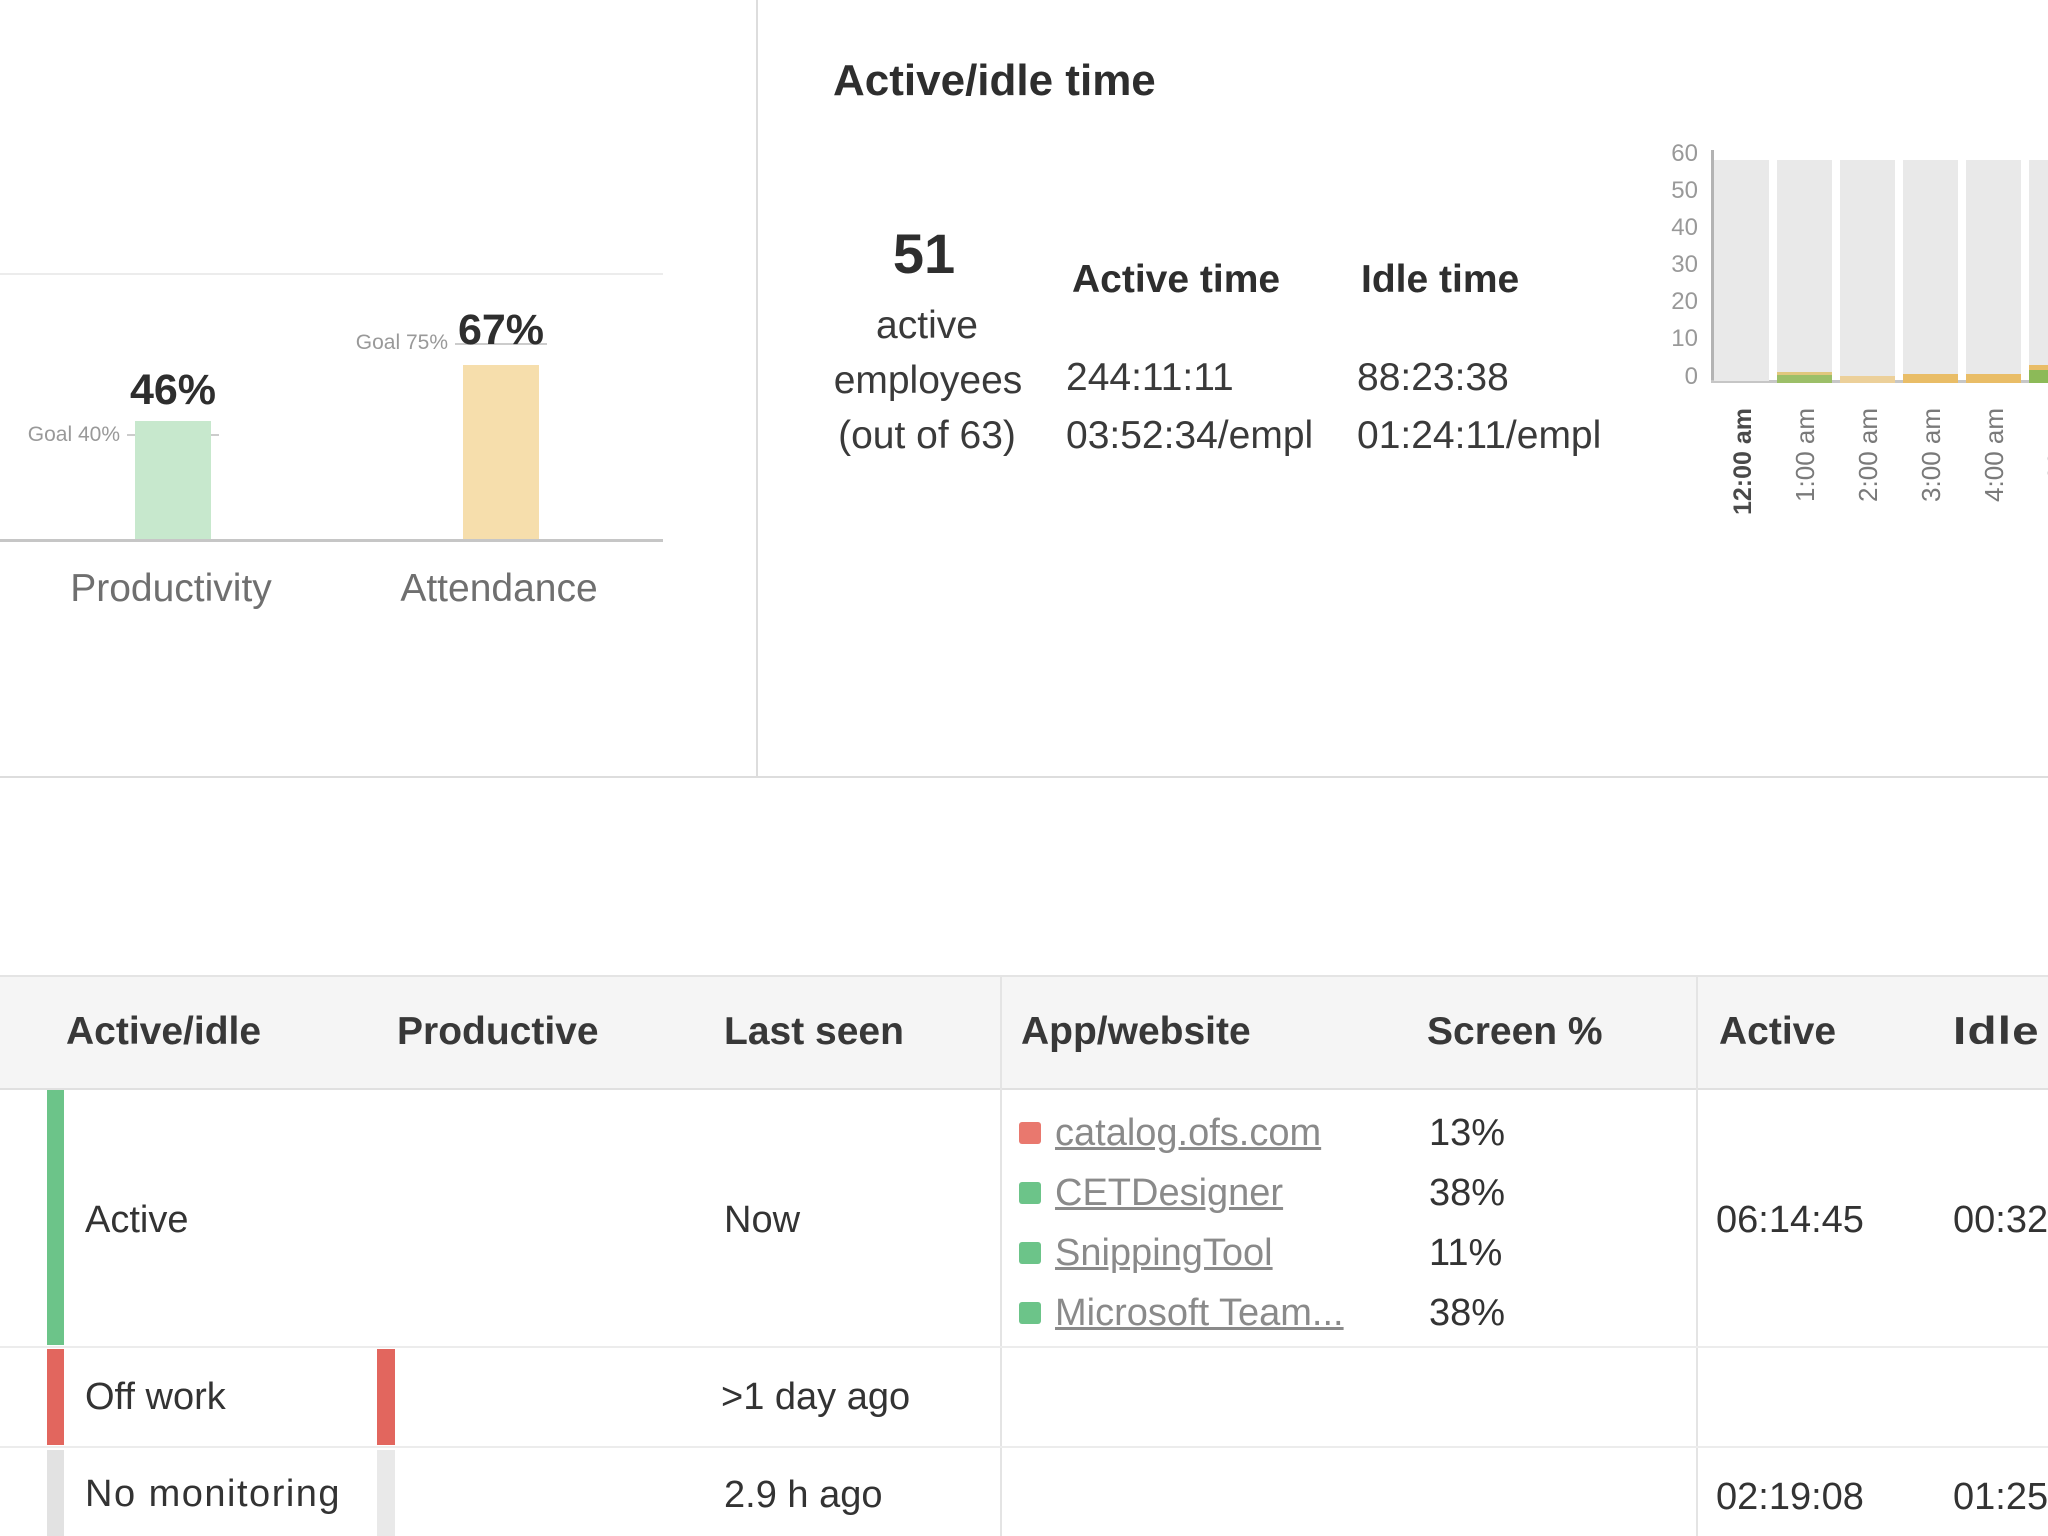 This screenshot has height=1536, width=2048. Describe the element at coordinates (1994, 455) in the screenshot. I see `svg-text: 4:00 am` at that location.